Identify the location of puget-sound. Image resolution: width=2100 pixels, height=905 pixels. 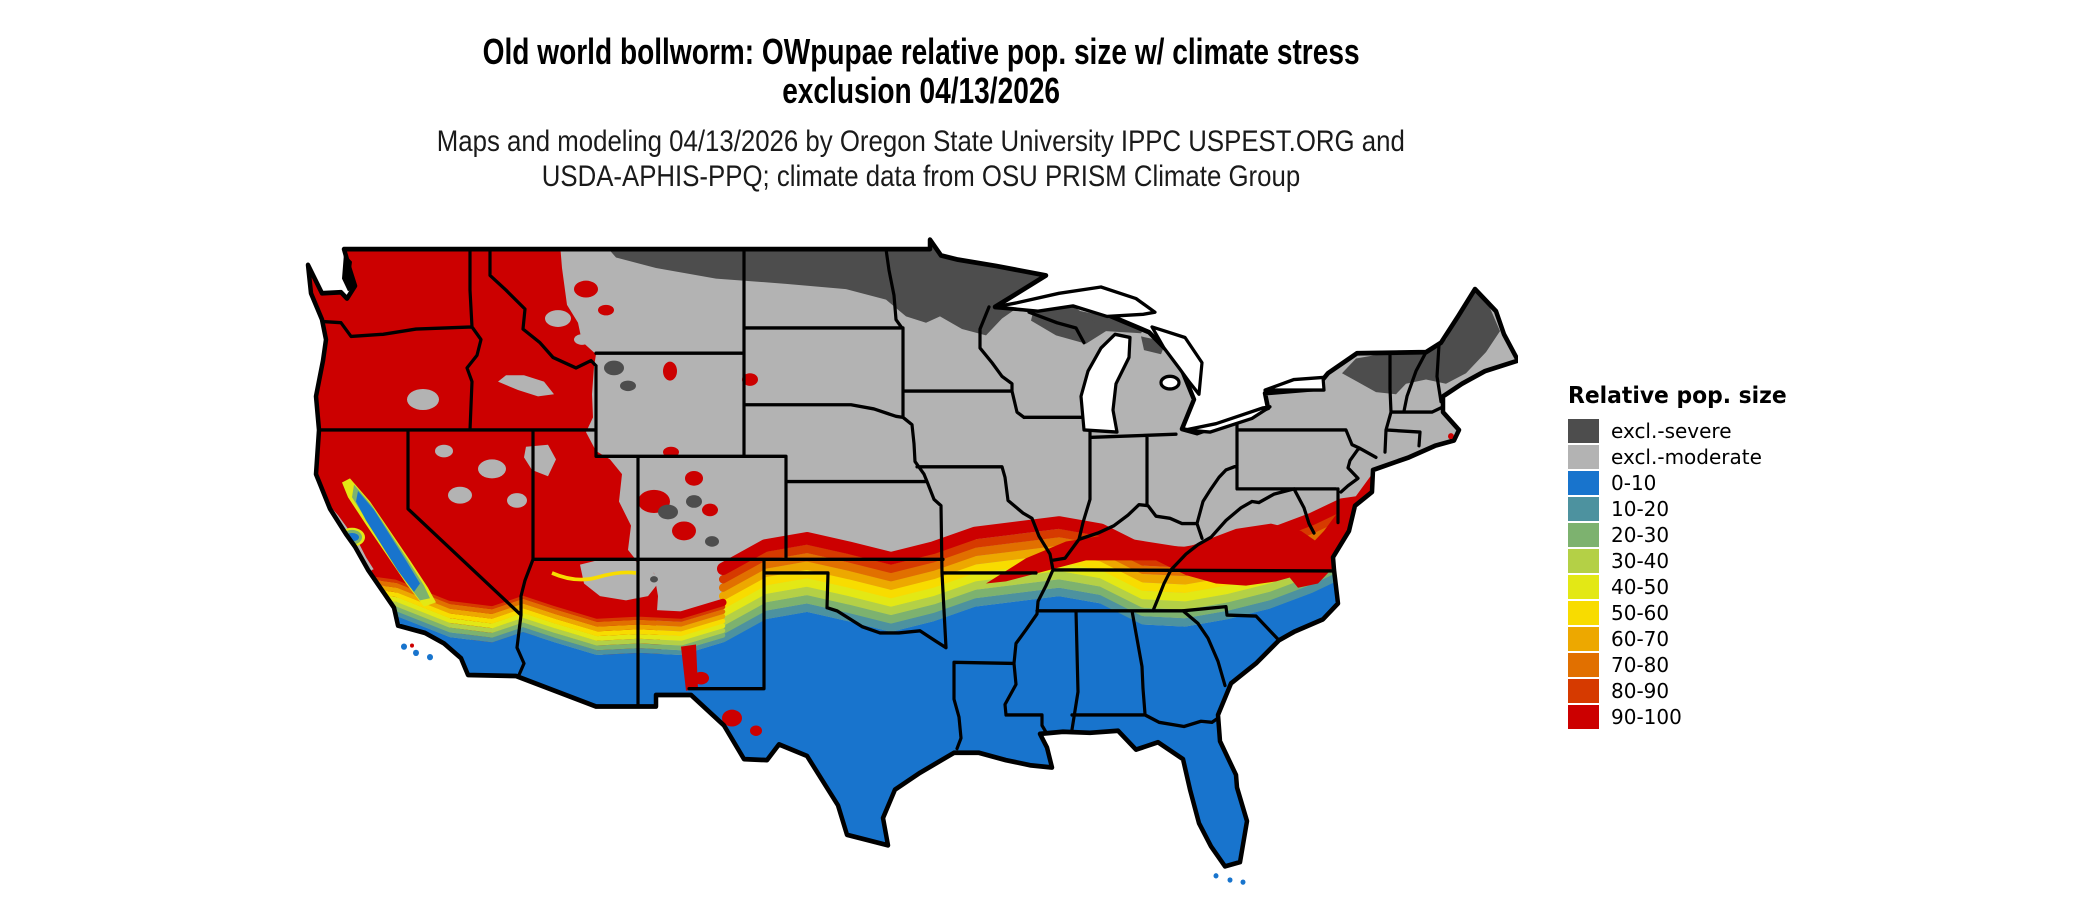
(349, 272).